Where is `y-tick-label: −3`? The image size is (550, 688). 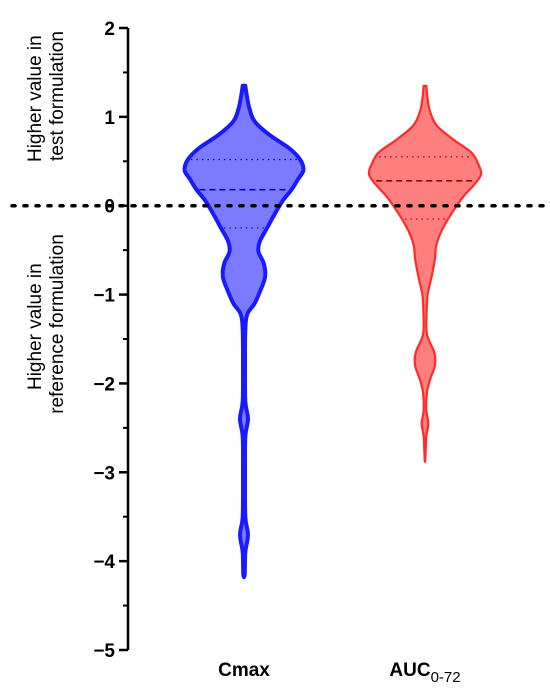
y-tick-label: −3 is located at coordinates (104, 473).